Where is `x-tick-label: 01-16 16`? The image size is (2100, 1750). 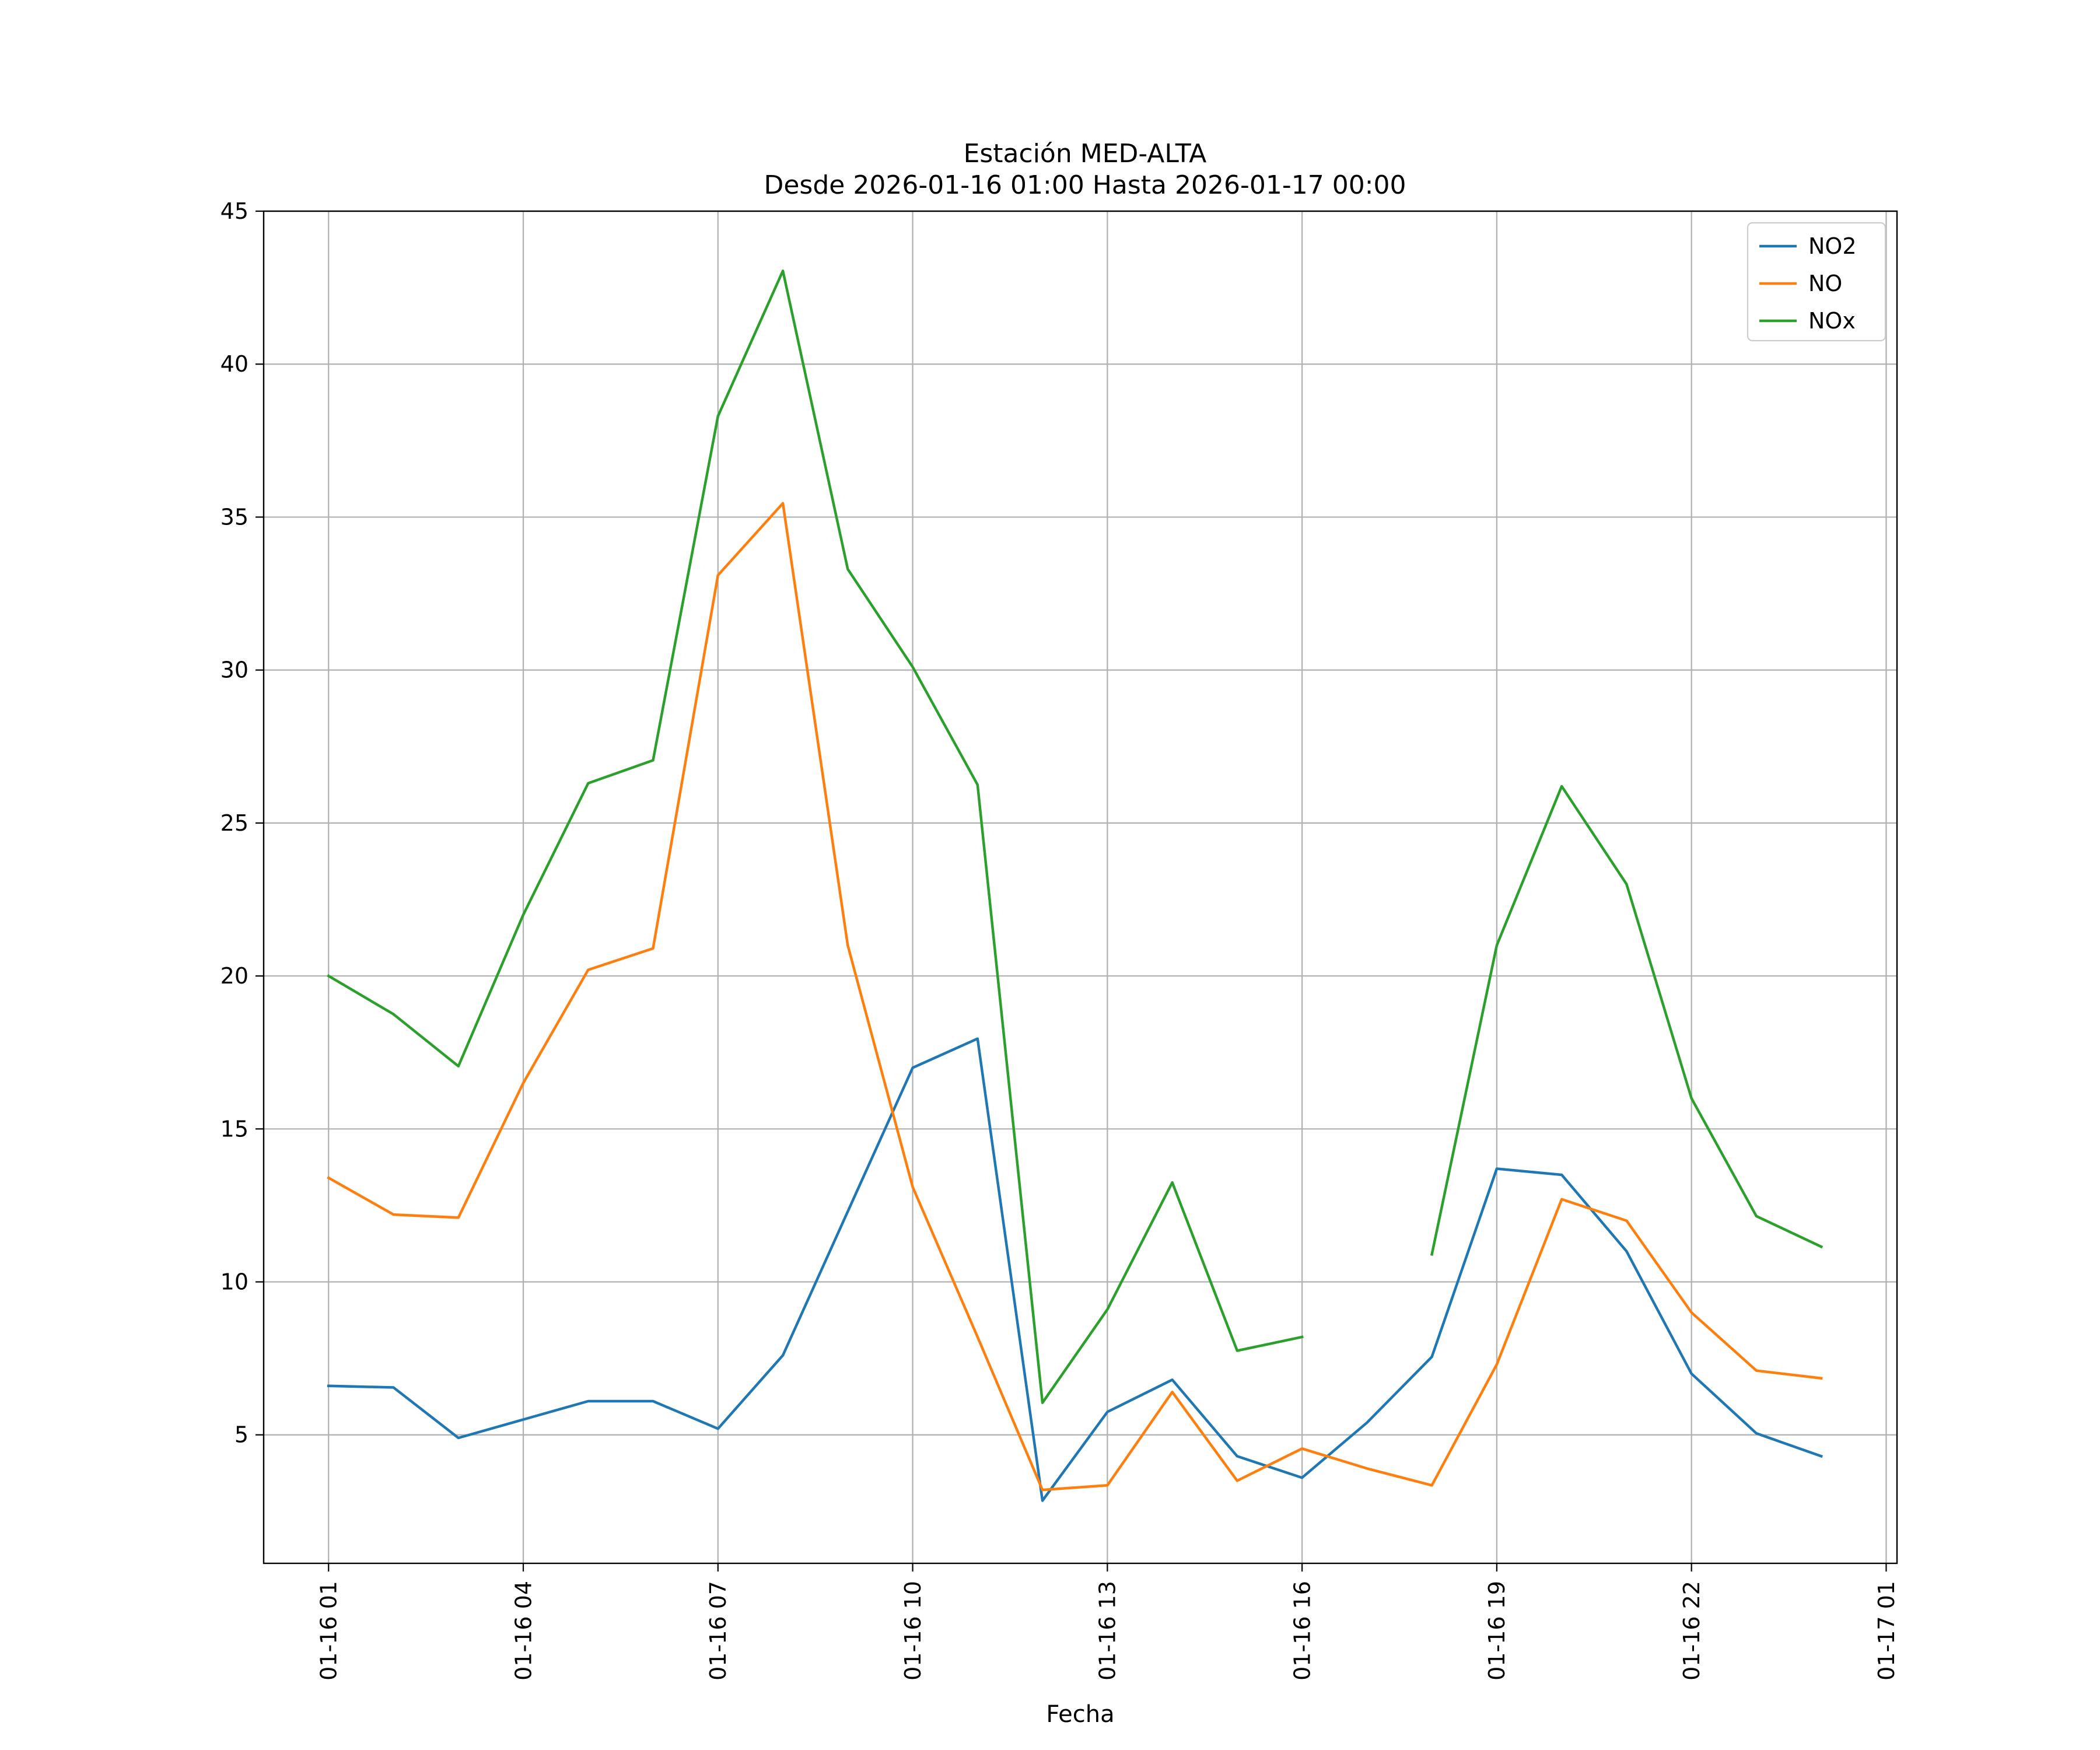
x-tick-label: 01-16 16 is located at coordinates (1302, 1631).